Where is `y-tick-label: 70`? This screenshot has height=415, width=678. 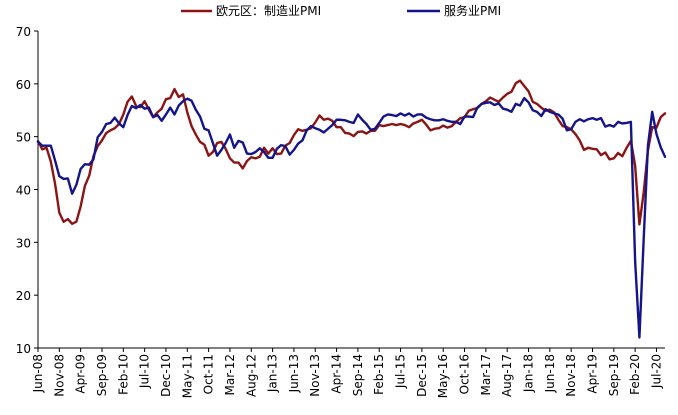 y-tick-label: 70 is located at coordinates (23, 32).